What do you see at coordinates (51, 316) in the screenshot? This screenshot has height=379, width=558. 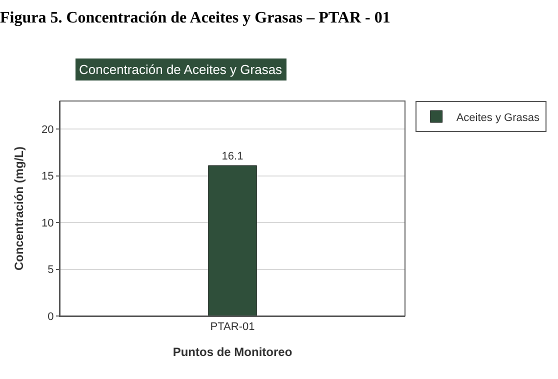 I see `y-tick-label: 0` at bounding box center [51, 316].